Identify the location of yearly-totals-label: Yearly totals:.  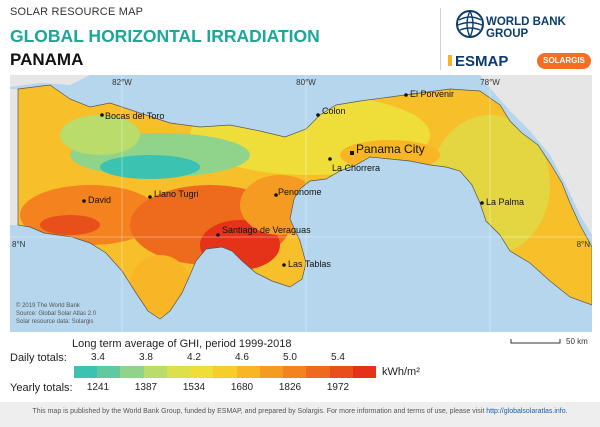
(41, 388).